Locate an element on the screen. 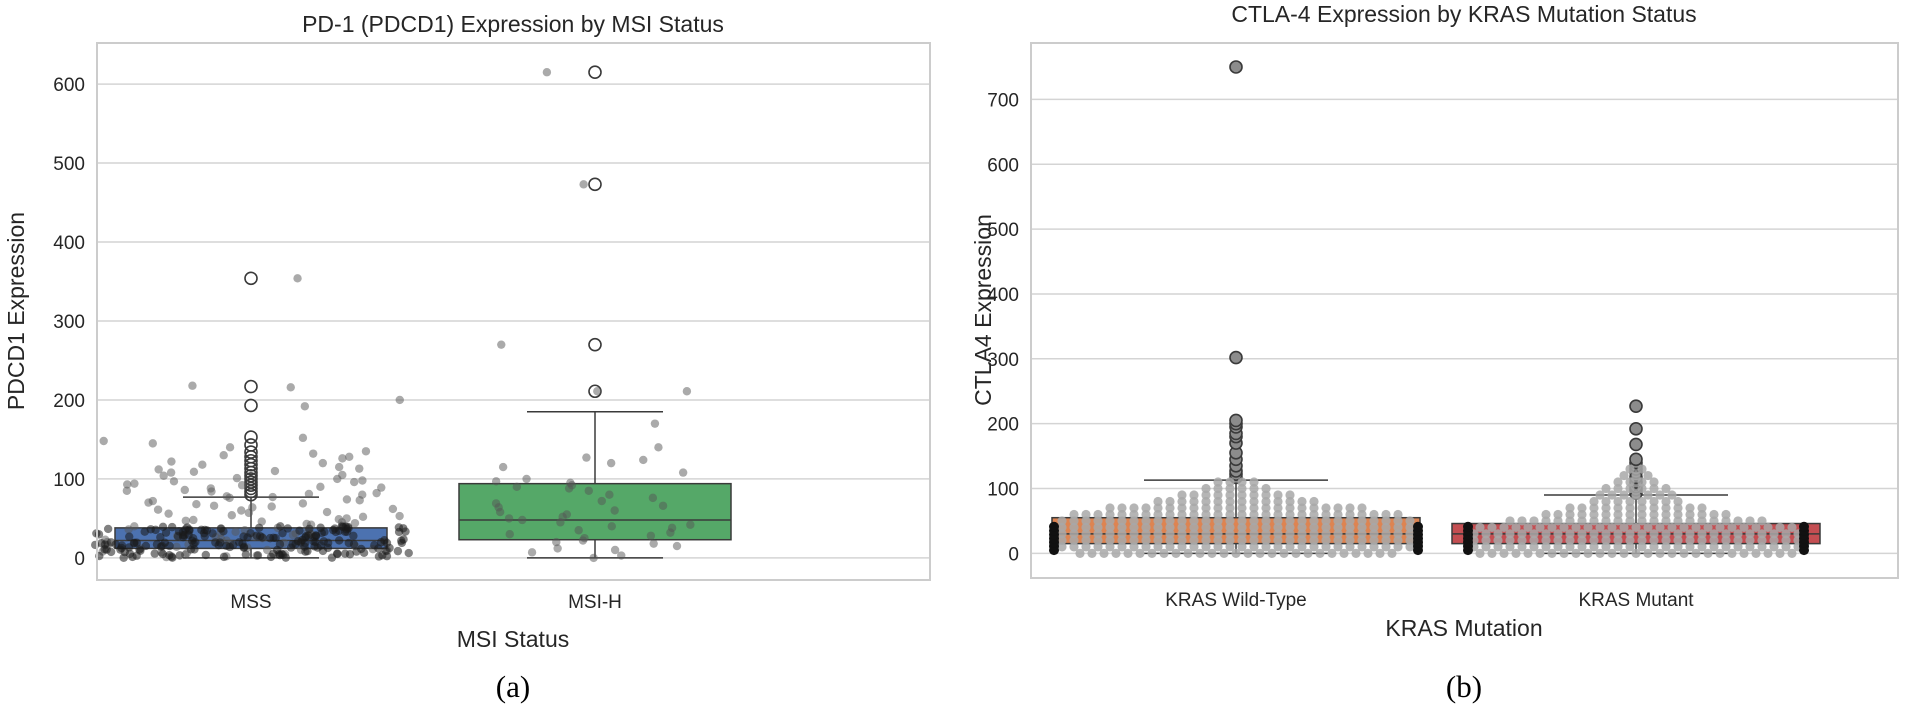  y-tick-label: 400 is located at coordinates (69, 243).